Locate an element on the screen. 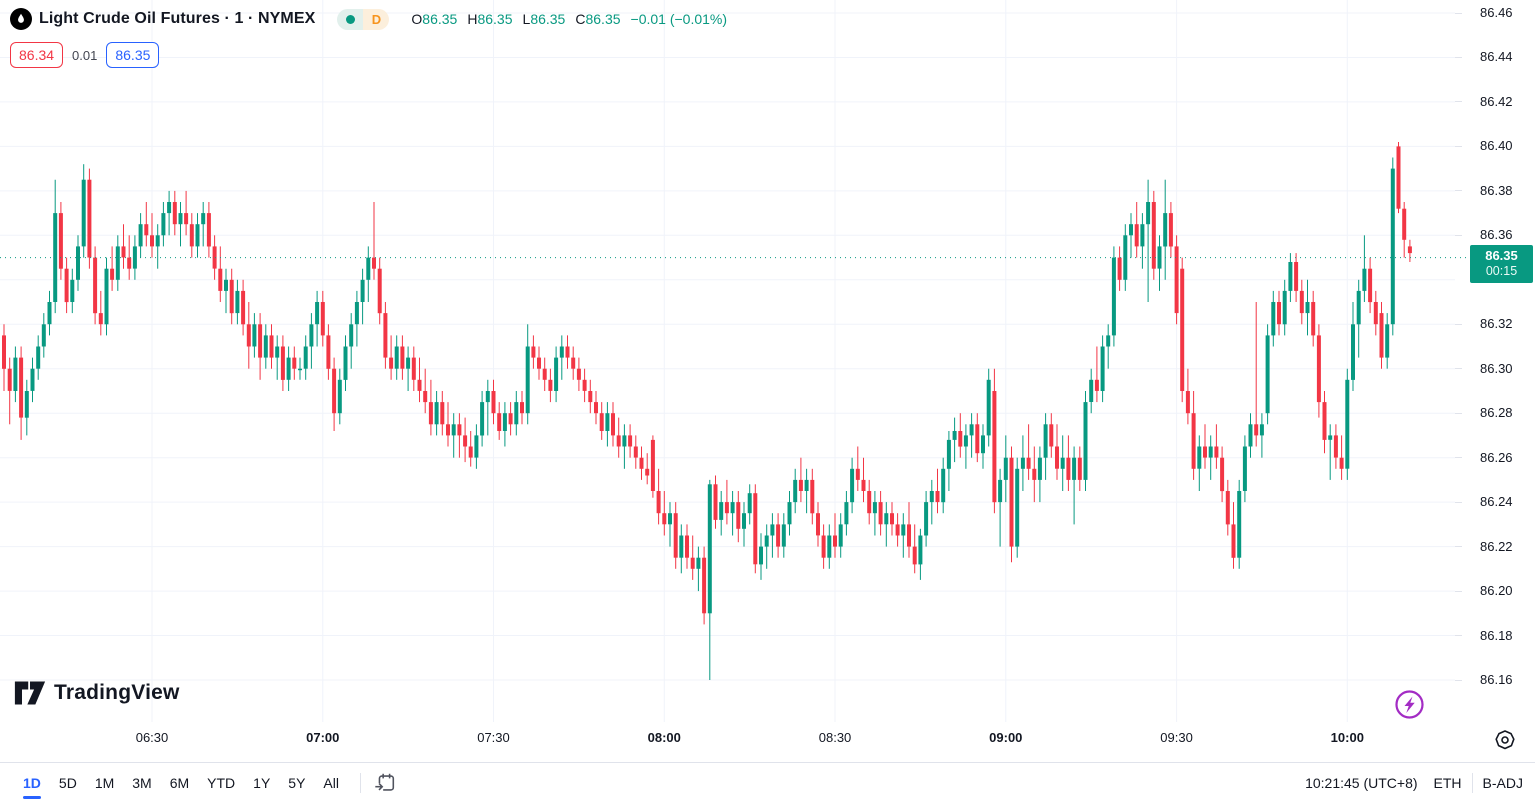 This screenshot has height=802, width=1535. symbol-title: Light Crude Oil Futures · 1 · NYMEX is located at coordinates (177, 18).